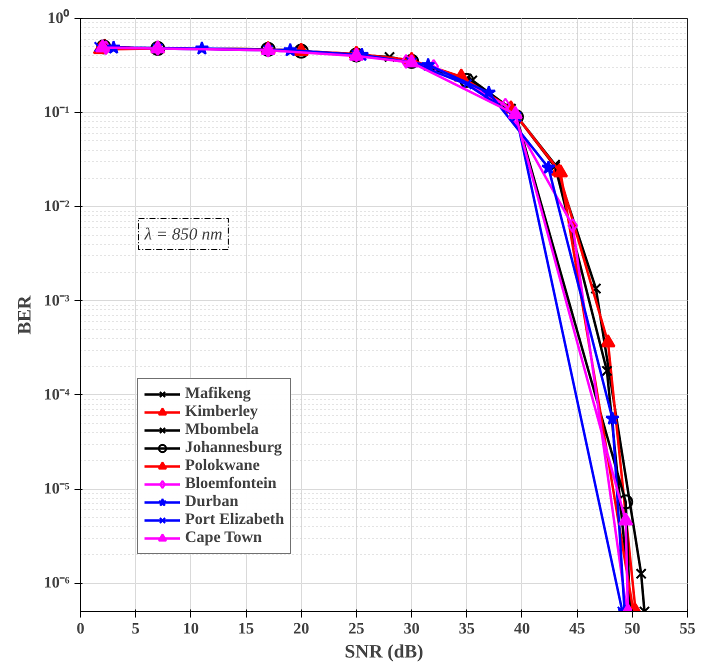 The image size is (707, 671). Describe the element at coordinates (231, 484) in the screenshot. I see `legend-label: Bloemfontein` at that location.